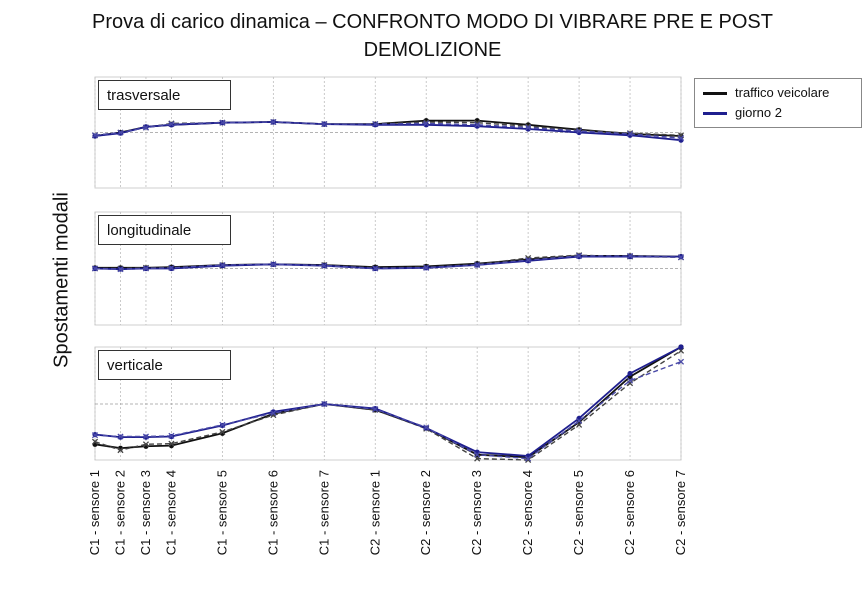 Image resolution: width=865 pixels, height=600 pixels. Describe the element at coordinates (221, 512) in the screenshot. I see `x-tick-label: C1 - sensore 5` at that location.